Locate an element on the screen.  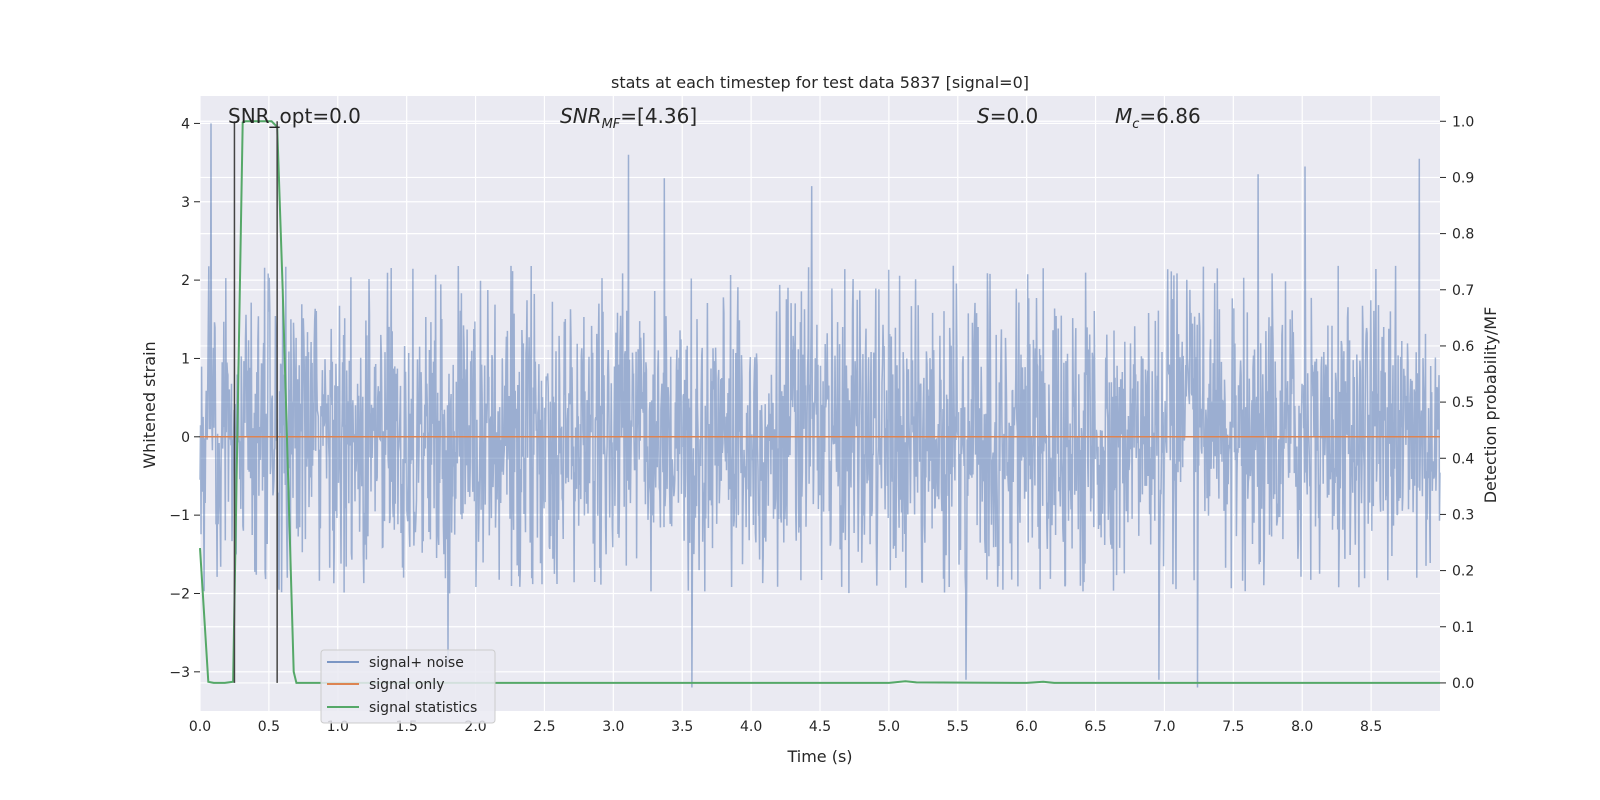
annotation-mc-value: =6.86 is located at coordinates (1169, 116).